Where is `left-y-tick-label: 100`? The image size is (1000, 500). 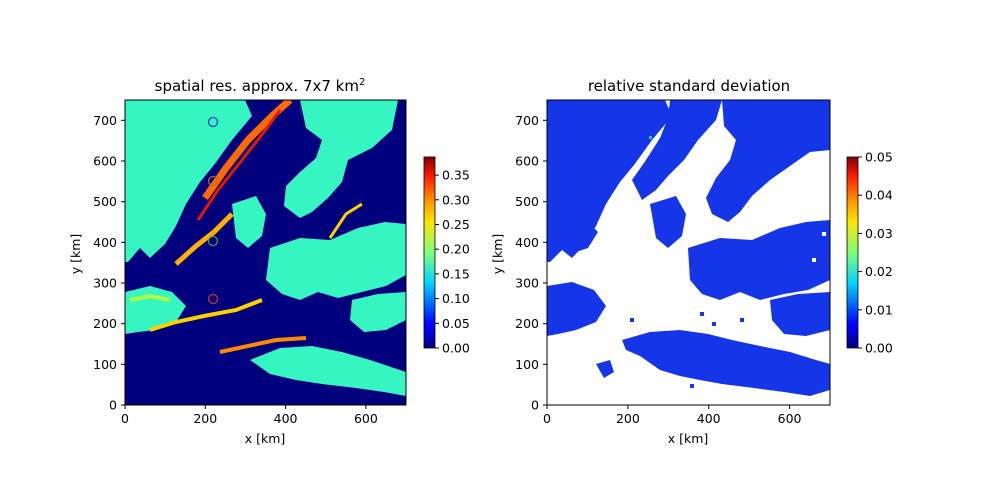
left-y-tick-label: 100 is located at coordinates (105, 364).